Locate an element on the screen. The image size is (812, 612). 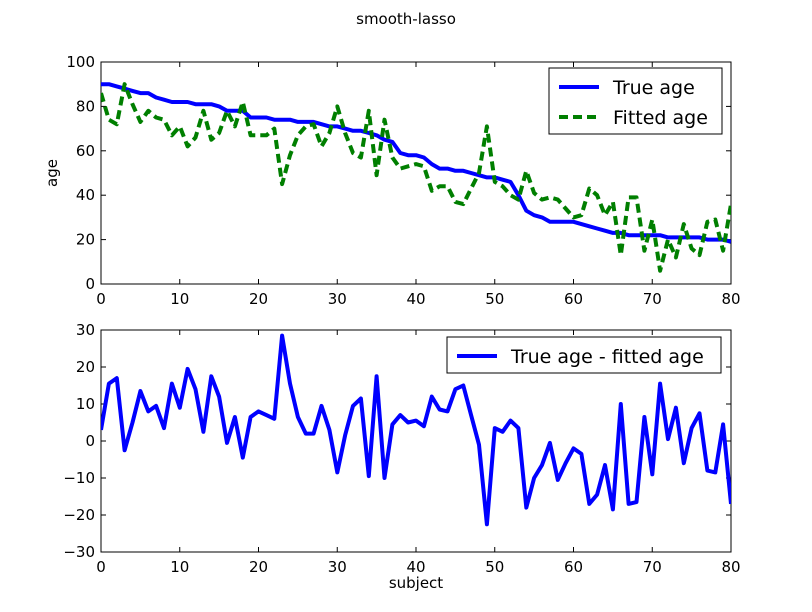
legend: True age Fitted age is located at coordinates (635, 101).